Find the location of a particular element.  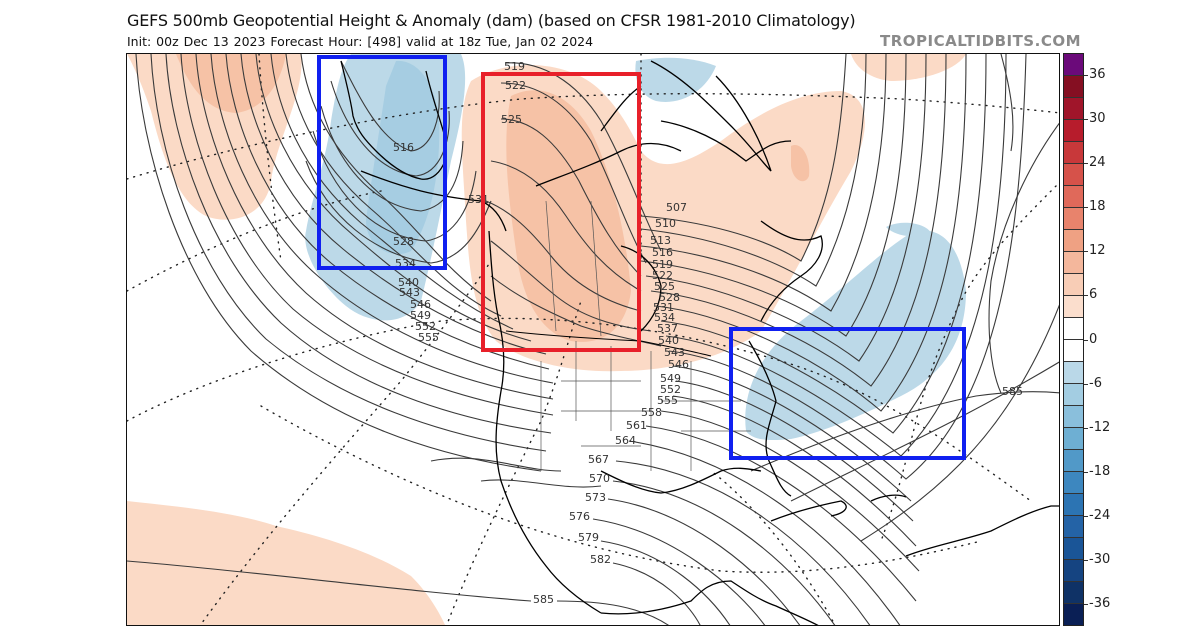

contour-label: 534 is located at coordinates (664, 317).